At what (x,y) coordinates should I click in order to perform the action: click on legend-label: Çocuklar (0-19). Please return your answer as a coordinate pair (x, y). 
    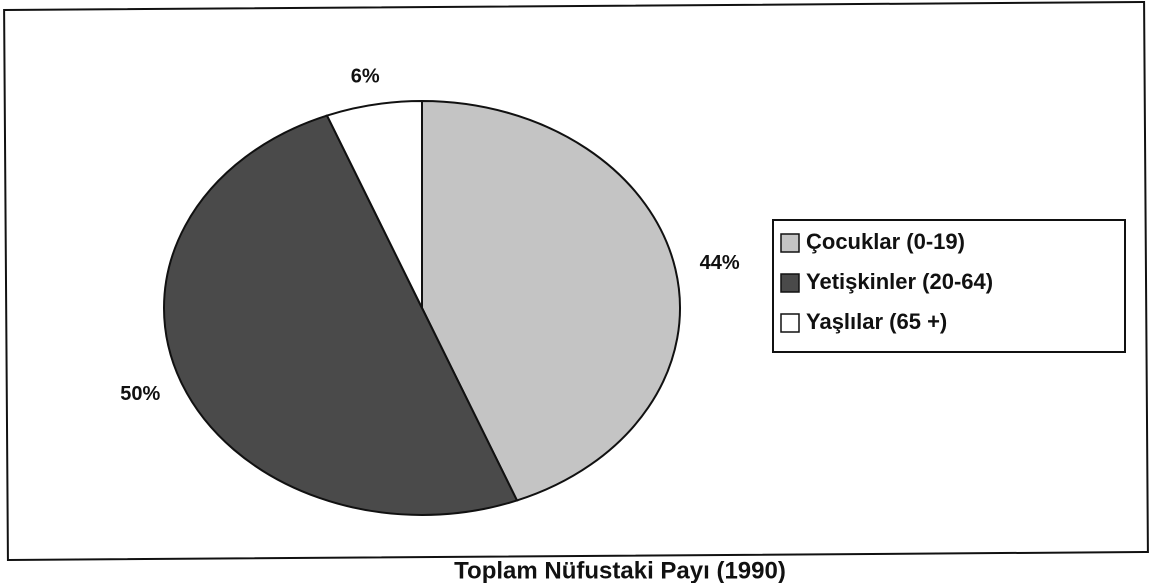
    Looking at the image, I should click on (885, 241).